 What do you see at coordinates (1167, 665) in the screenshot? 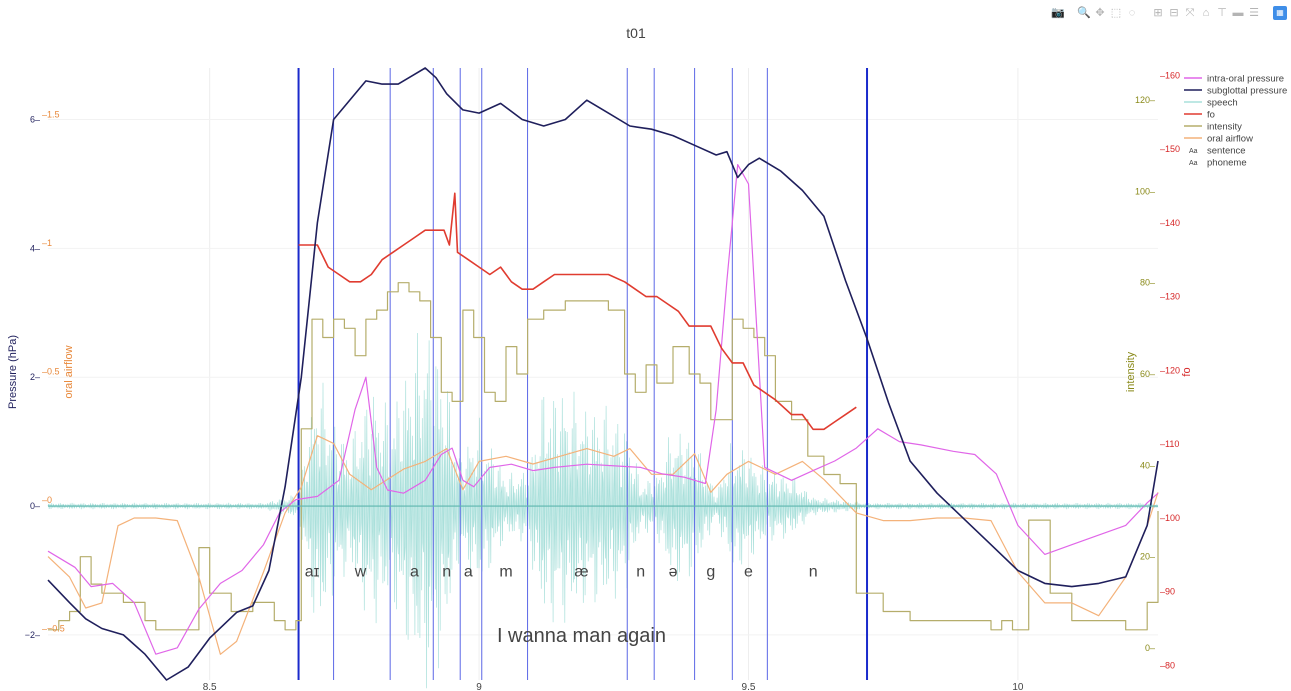
I see `fo-tick-label: –80` at bounding box center [1167, 665].